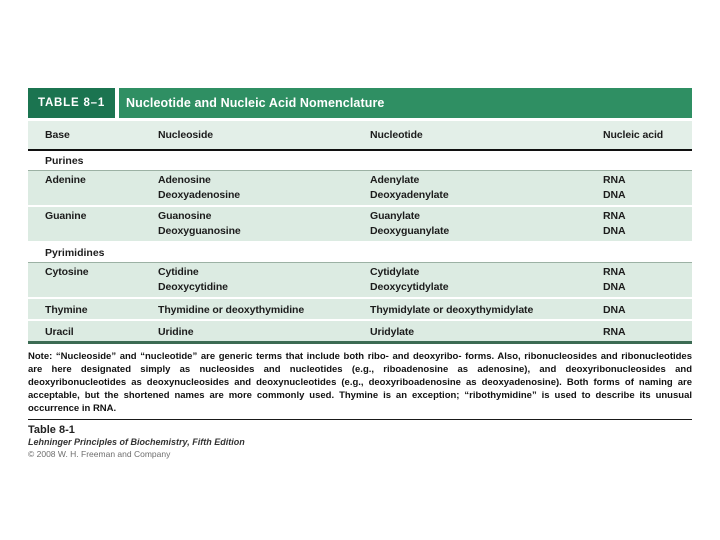  Describe the element at coordinates (614, 332) in the screenshot. I see `cell-acid: RNA` at that location.